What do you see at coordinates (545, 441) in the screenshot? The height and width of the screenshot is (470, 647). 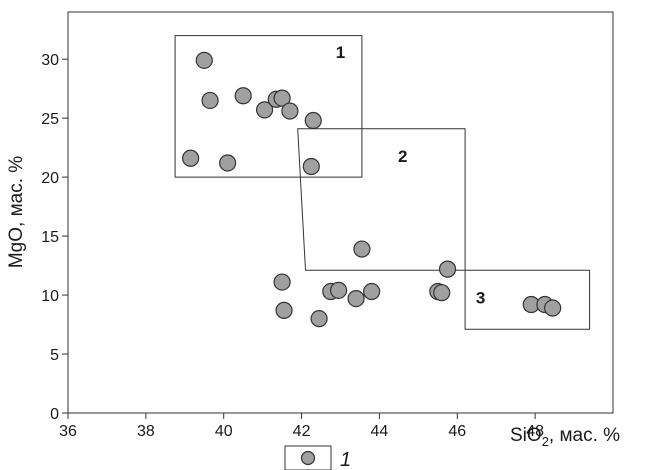 I see `x-axis-label-subscript: 2` at bounding box center [545, 441].